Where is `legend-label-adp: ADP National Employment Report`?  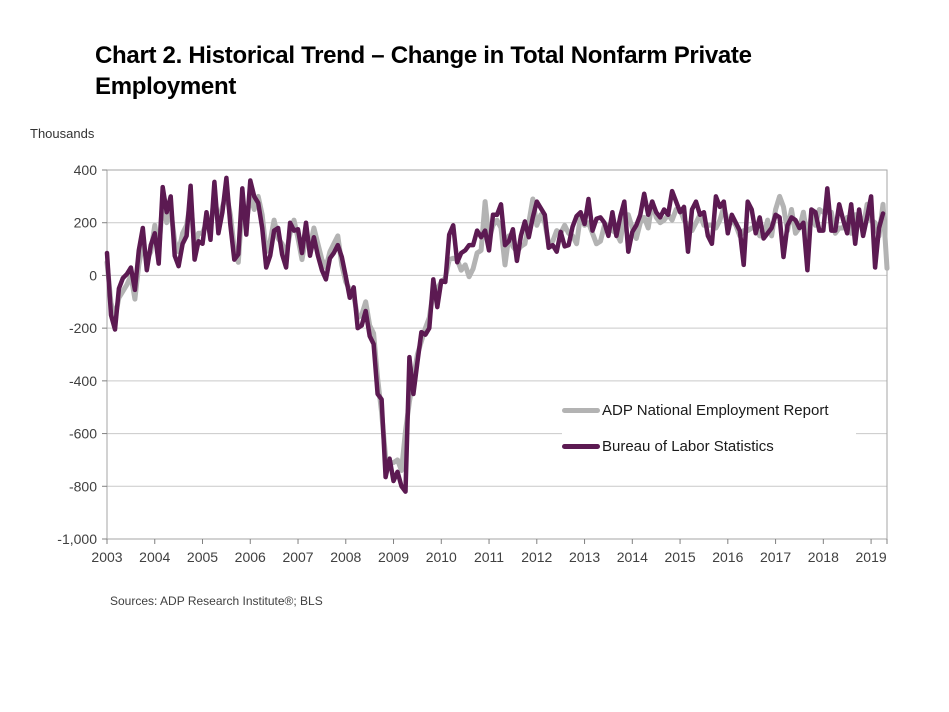 legend-label-adp: ADP National Employment Report is located at coordinates (715, 410).